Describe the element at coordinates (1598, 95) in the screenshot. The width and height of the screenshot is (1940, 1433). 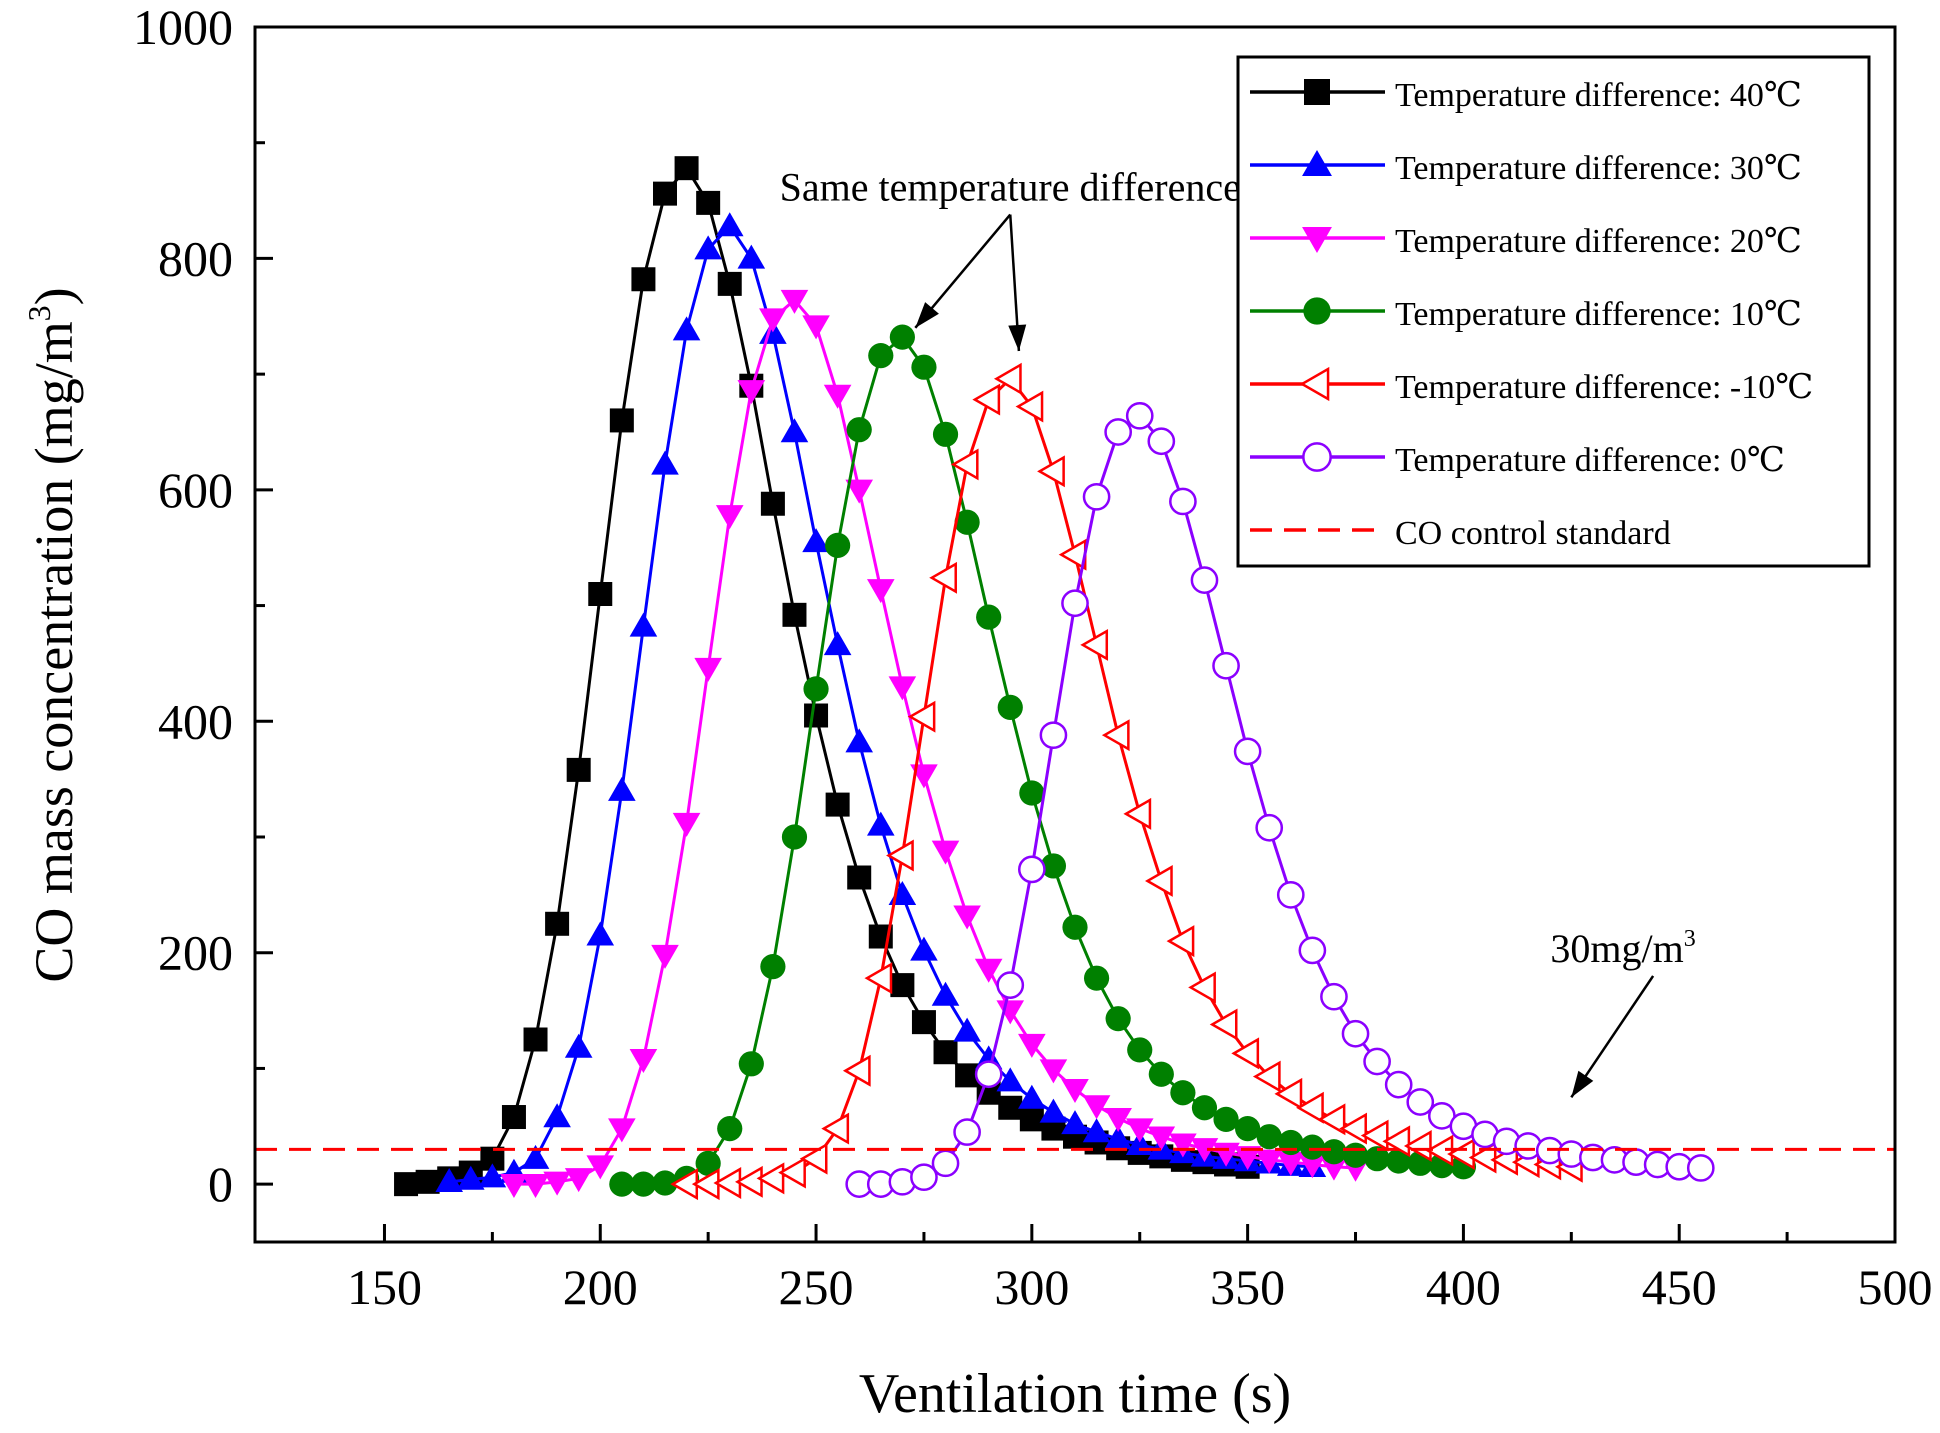
I see `legend-label: Temperature difference: 40℃` at that location.